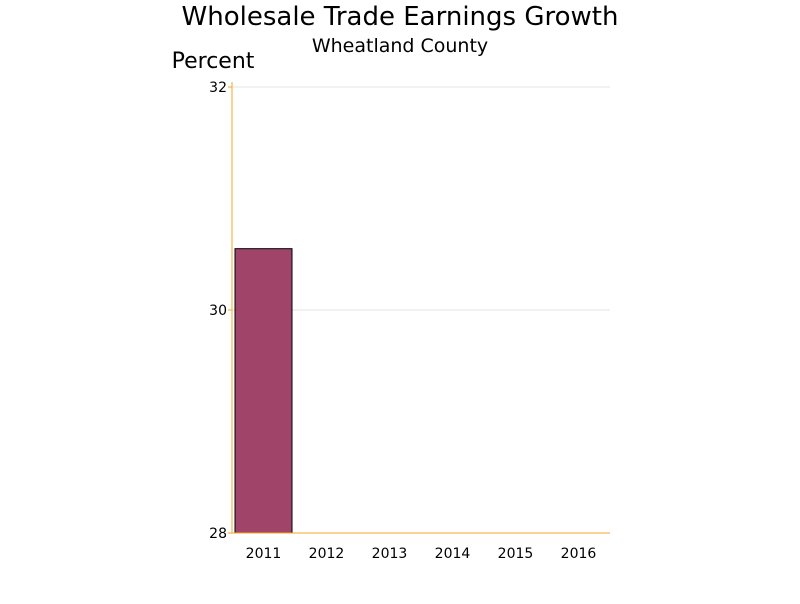  I want to click on y-axis-label: Percent, so click(213, 61).